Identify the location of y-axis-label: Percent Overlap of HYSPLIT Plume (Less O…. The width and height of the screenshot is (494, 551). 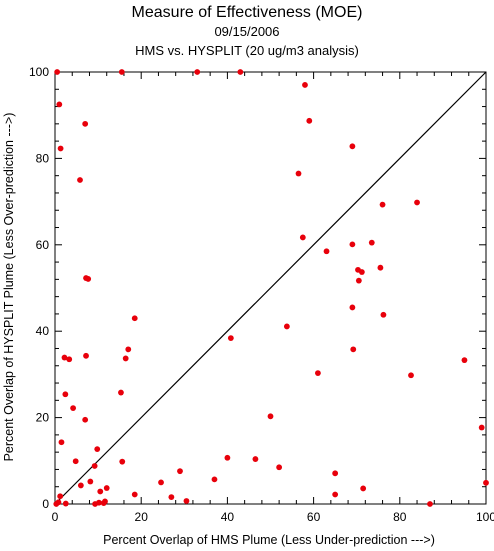
(9, 287).